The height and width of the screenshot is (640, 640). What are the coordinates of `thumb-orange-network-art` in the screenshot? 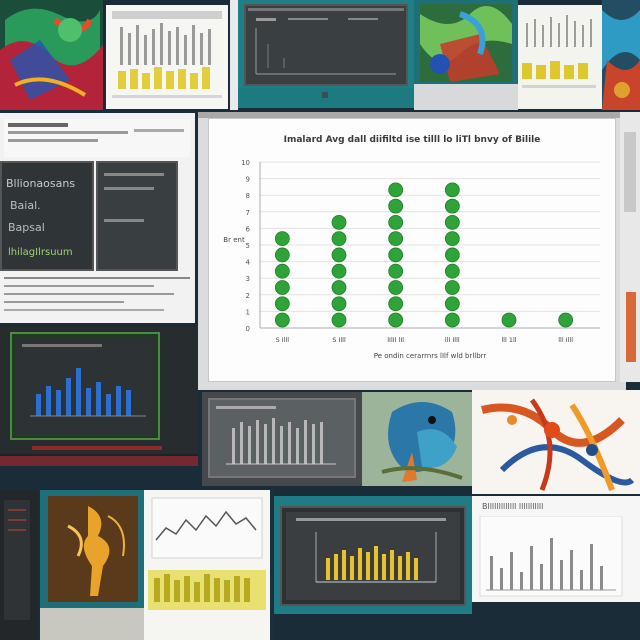 It's located at (556, 442).